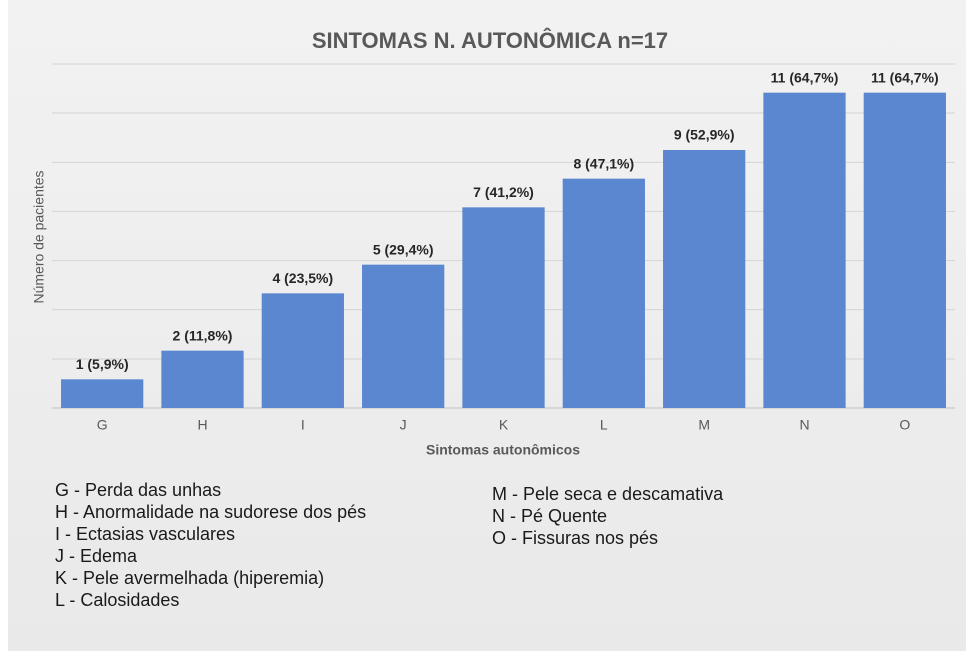 This screenshot has width=966, height=651. I want to click on value-label: 2 (11,8%), so click(203, 335).